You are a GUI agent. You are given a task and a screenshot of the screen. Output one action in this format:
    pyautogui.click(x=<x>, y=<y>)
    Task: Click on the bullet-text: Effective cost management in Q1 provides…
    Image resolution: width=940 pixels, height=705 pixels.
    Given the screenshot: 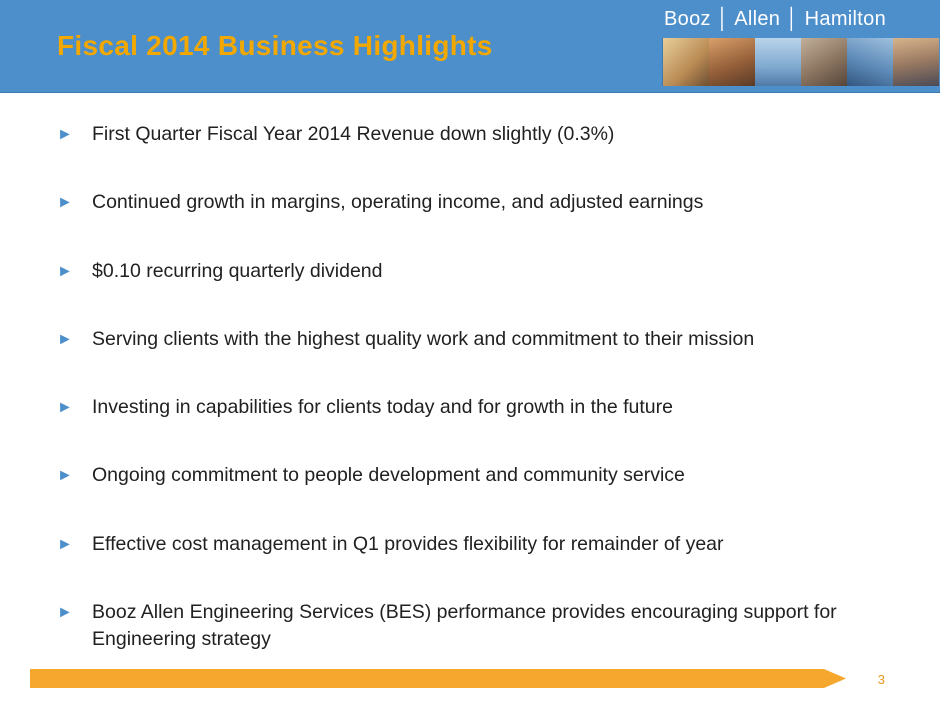 What is the action you would take?
    pyautogui.click(x=408, y=543)
    